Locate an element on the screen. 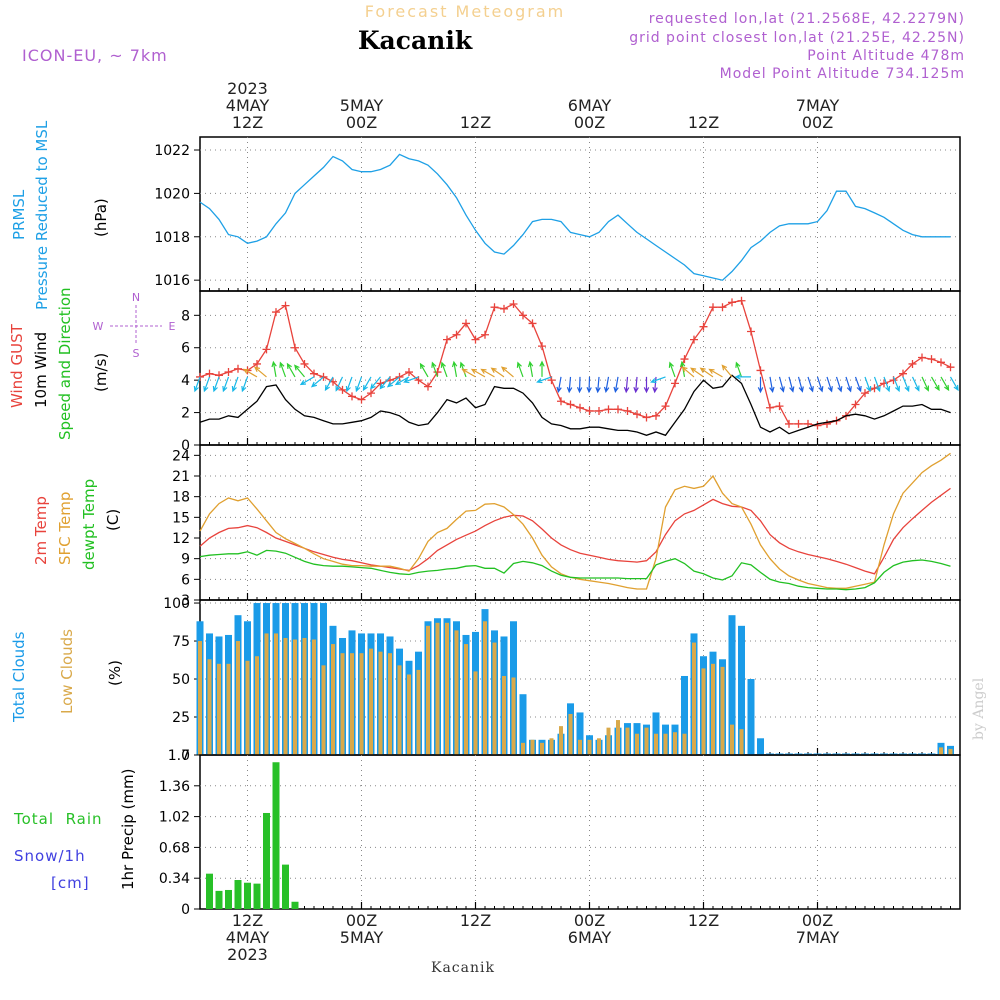  y-tick-label: 1016 is located at coordinates (172, 281).